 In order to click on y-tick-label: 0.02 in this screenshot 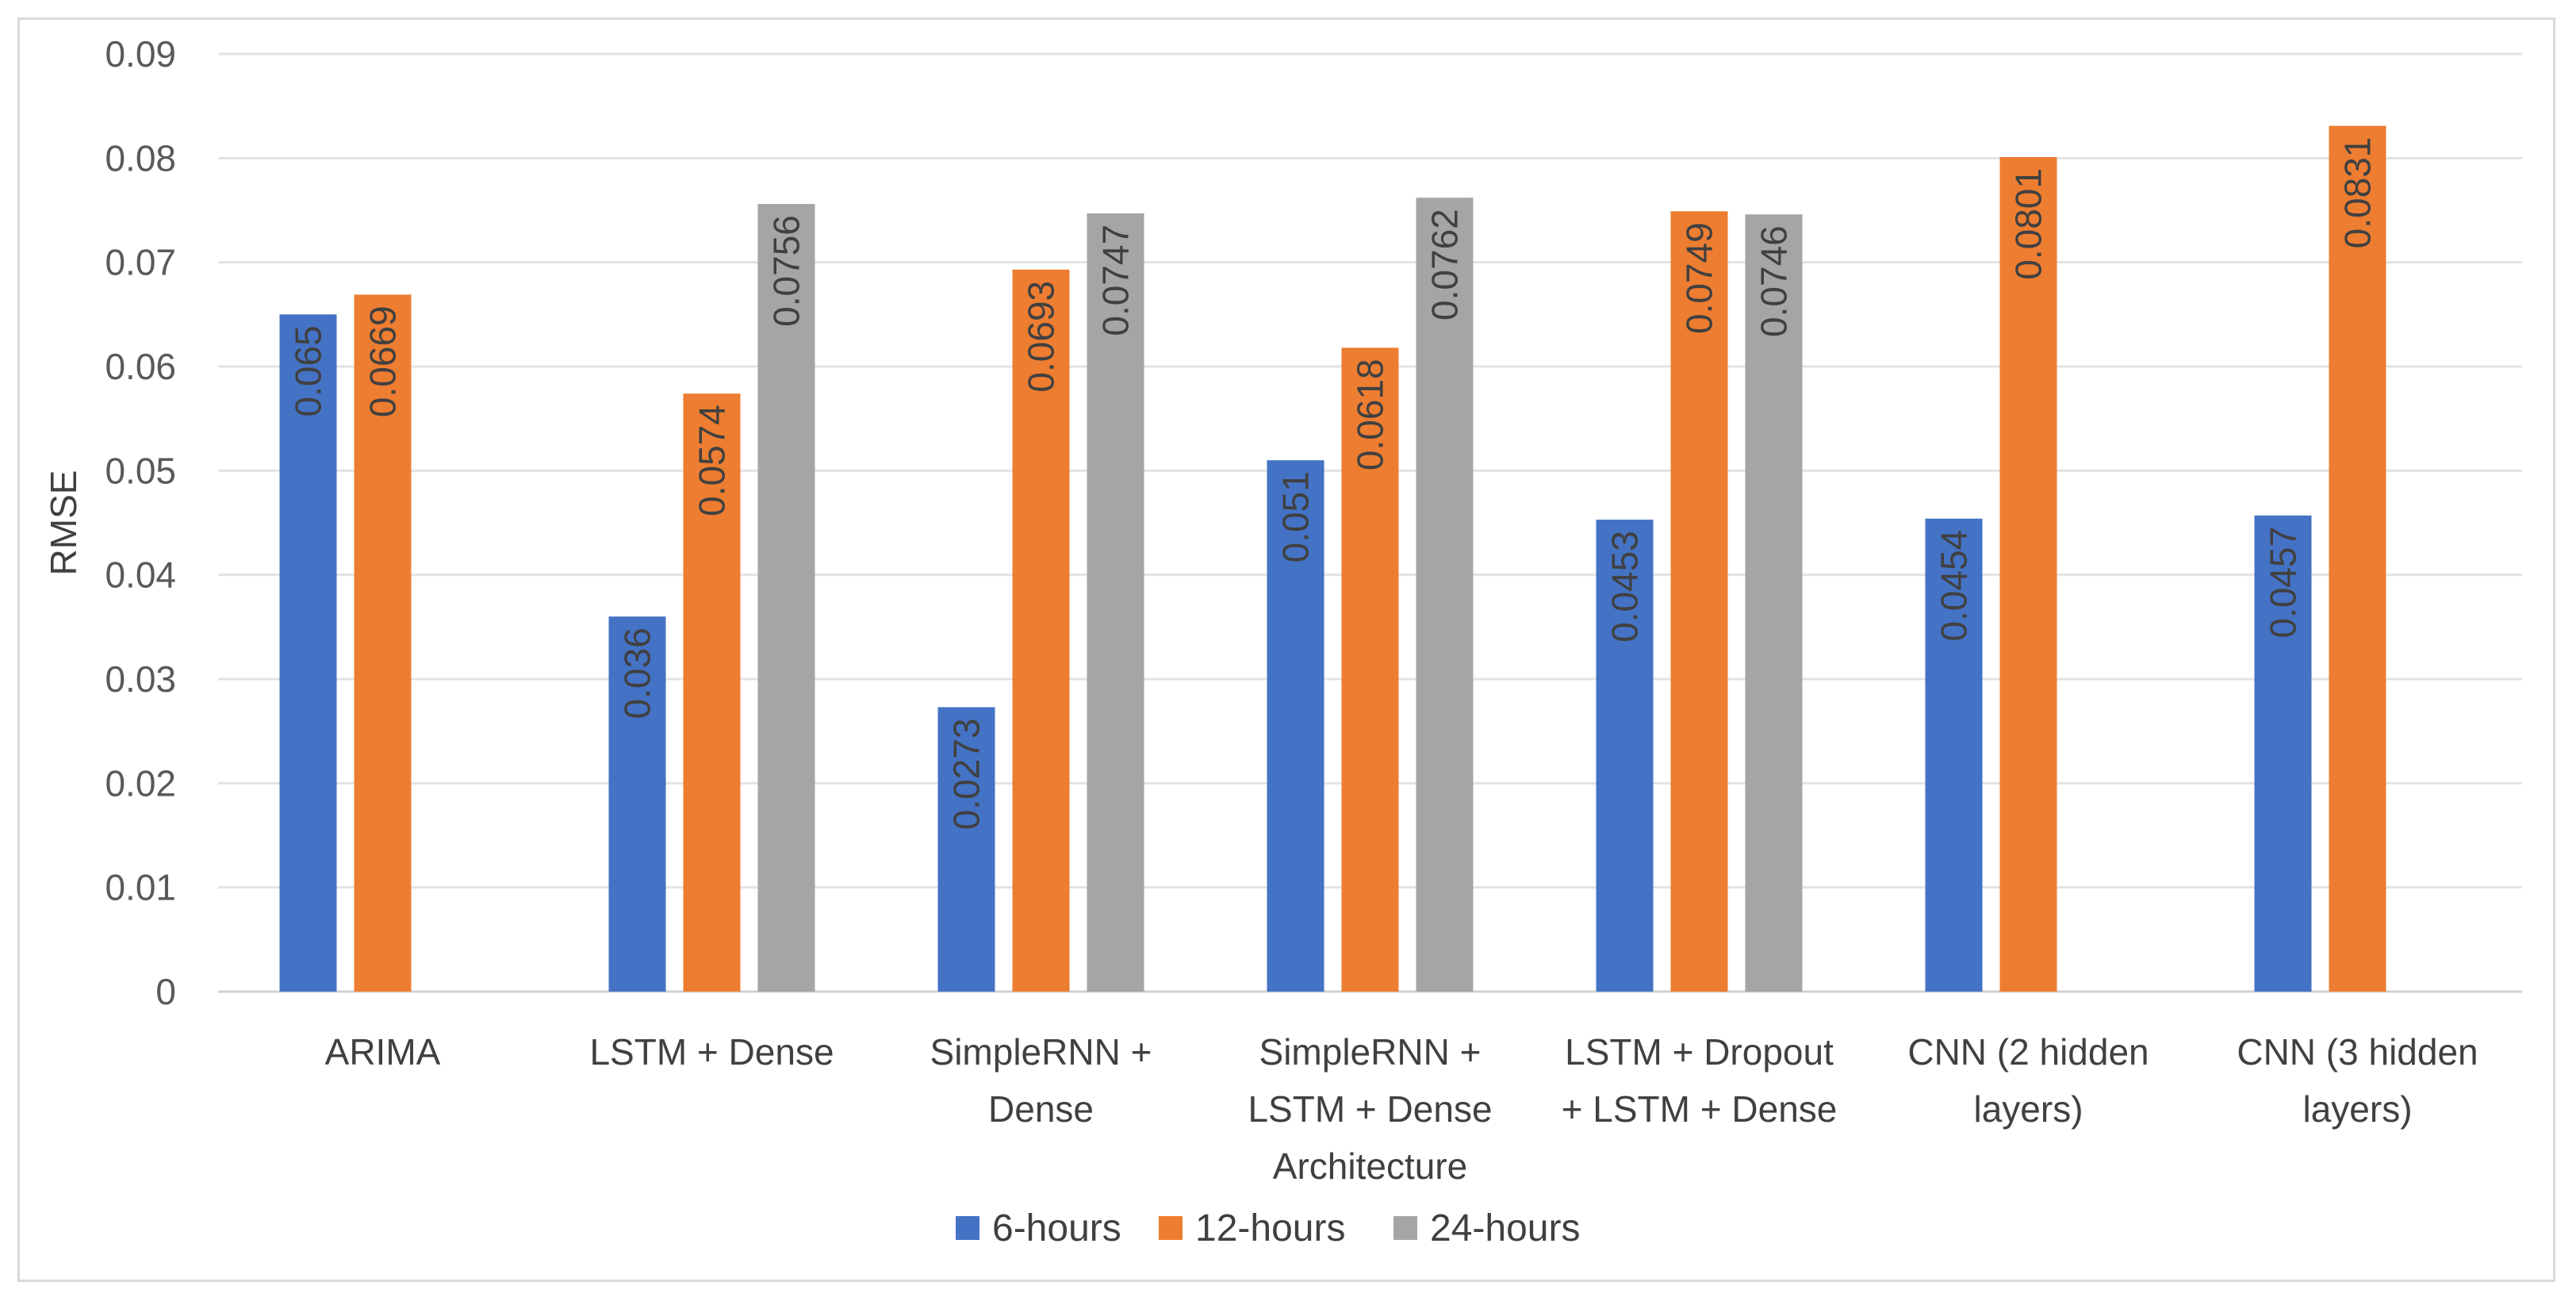, I will do `click(141, 783)`.